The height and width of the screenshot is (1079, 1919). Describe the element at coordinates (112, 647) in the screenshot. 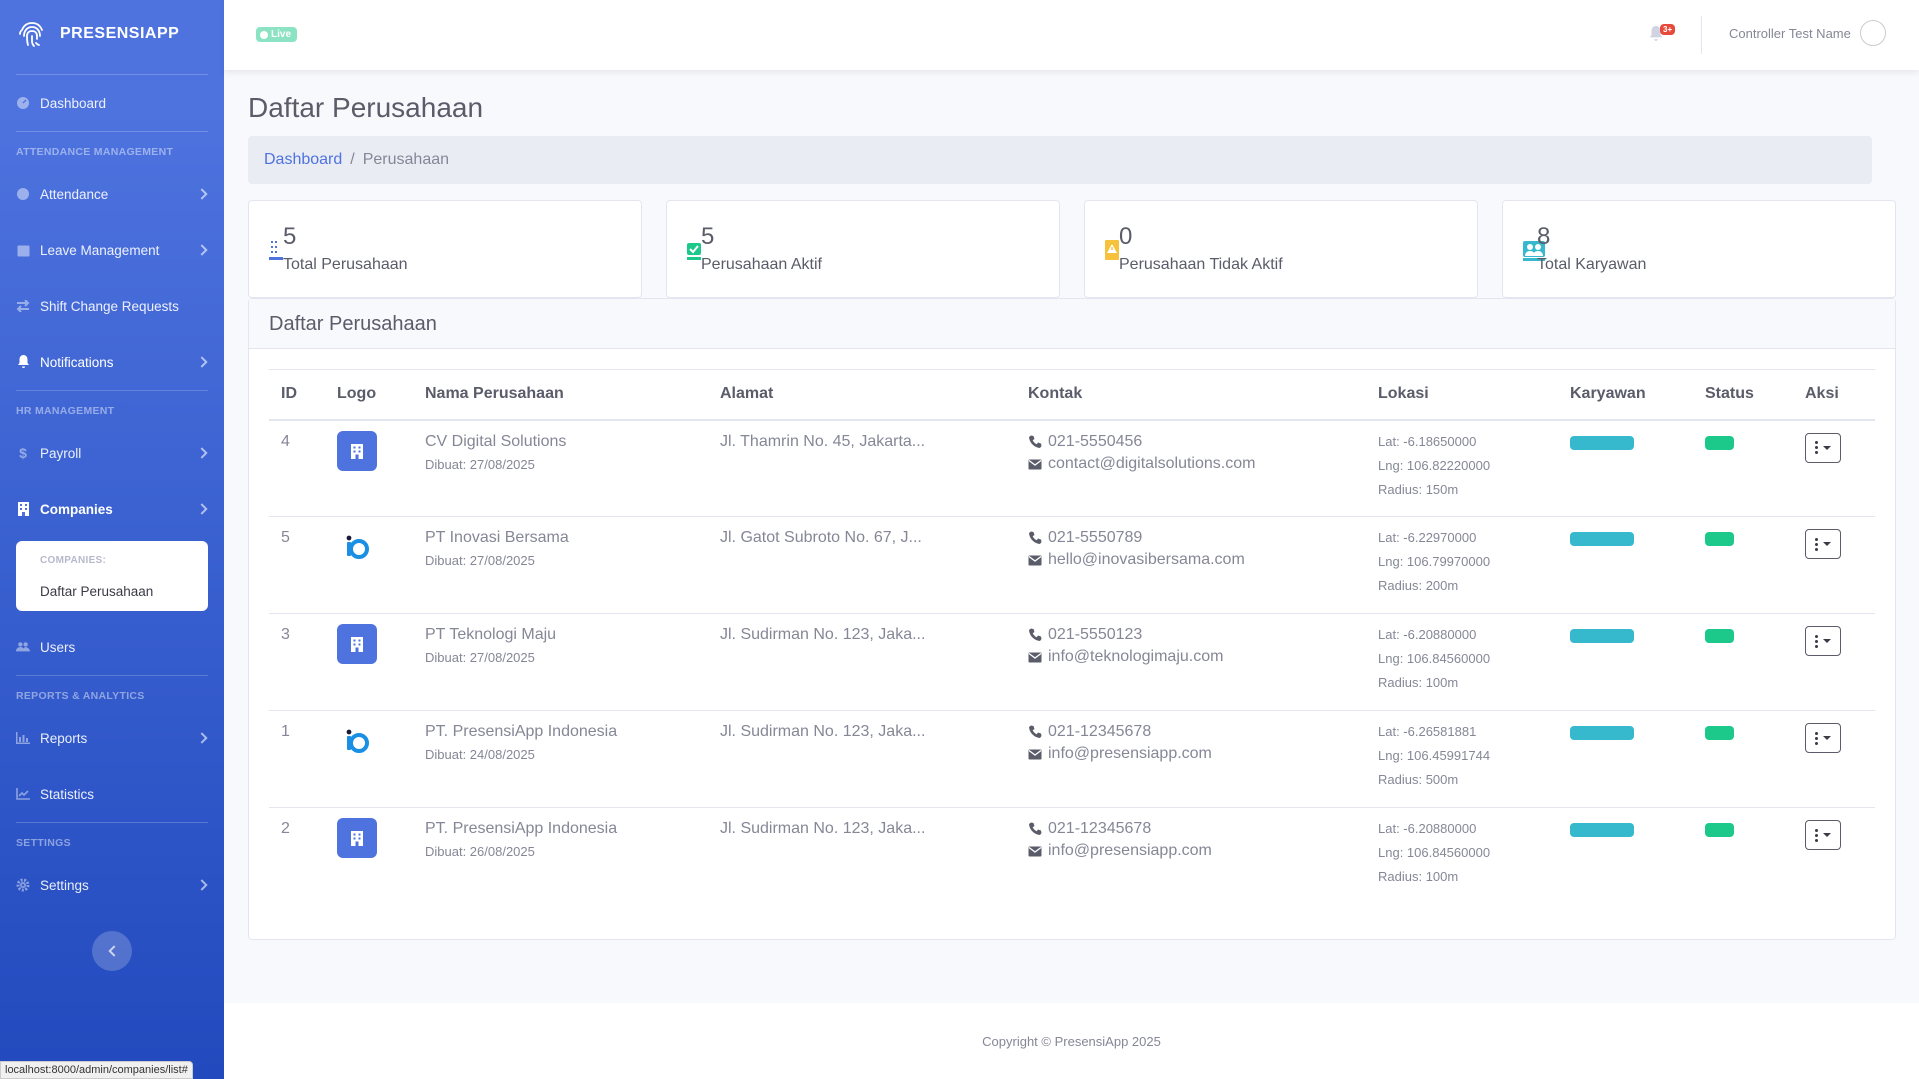

I see `sidebar-item-users: Users` at that location.